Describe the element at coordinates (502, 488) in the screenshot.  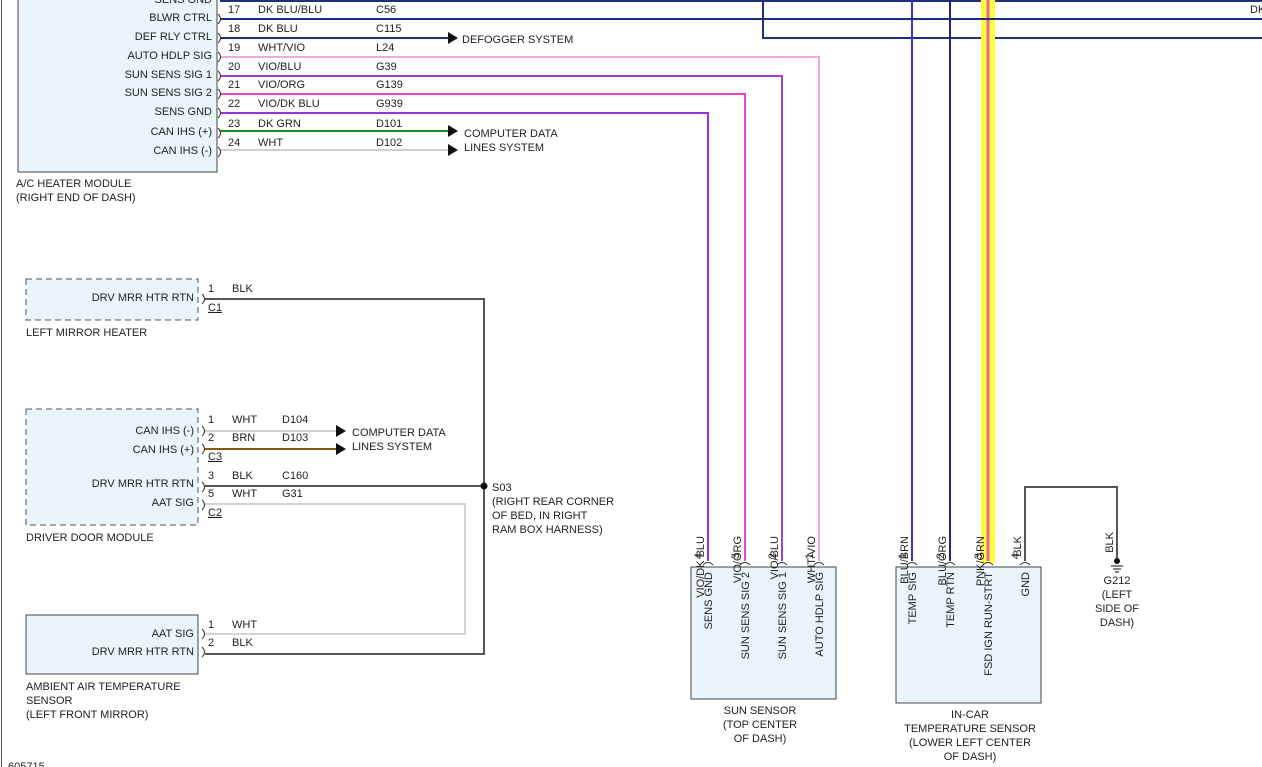
I see `splice-id: S03` at that location.